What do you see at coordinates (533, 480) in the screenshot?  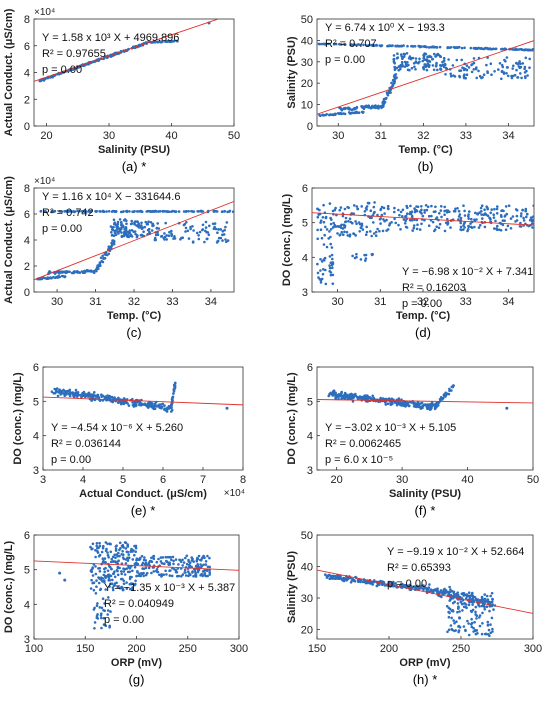 I see `x-tick-label: 50` at bounding box center [533, 480].